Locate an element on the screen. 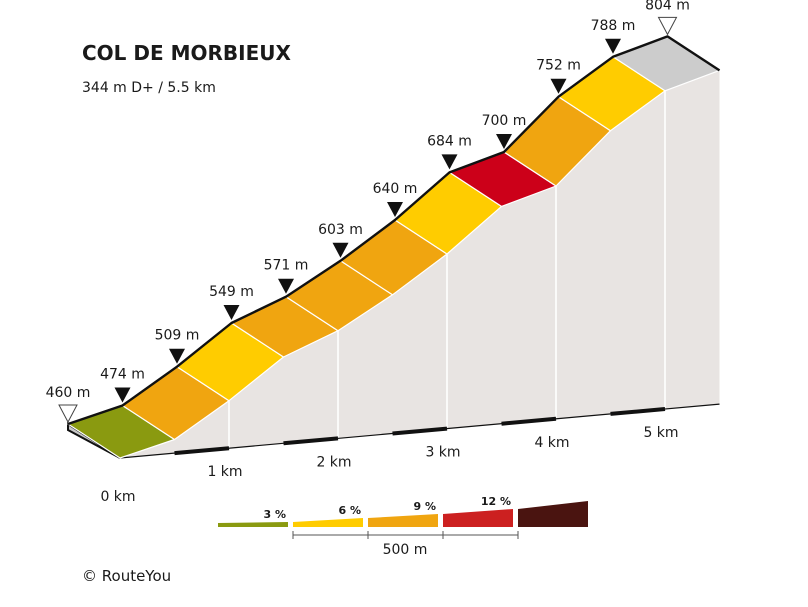 This screenshot has width=808, height=607. km-label: 0 km is located at coordinates (117, 497).